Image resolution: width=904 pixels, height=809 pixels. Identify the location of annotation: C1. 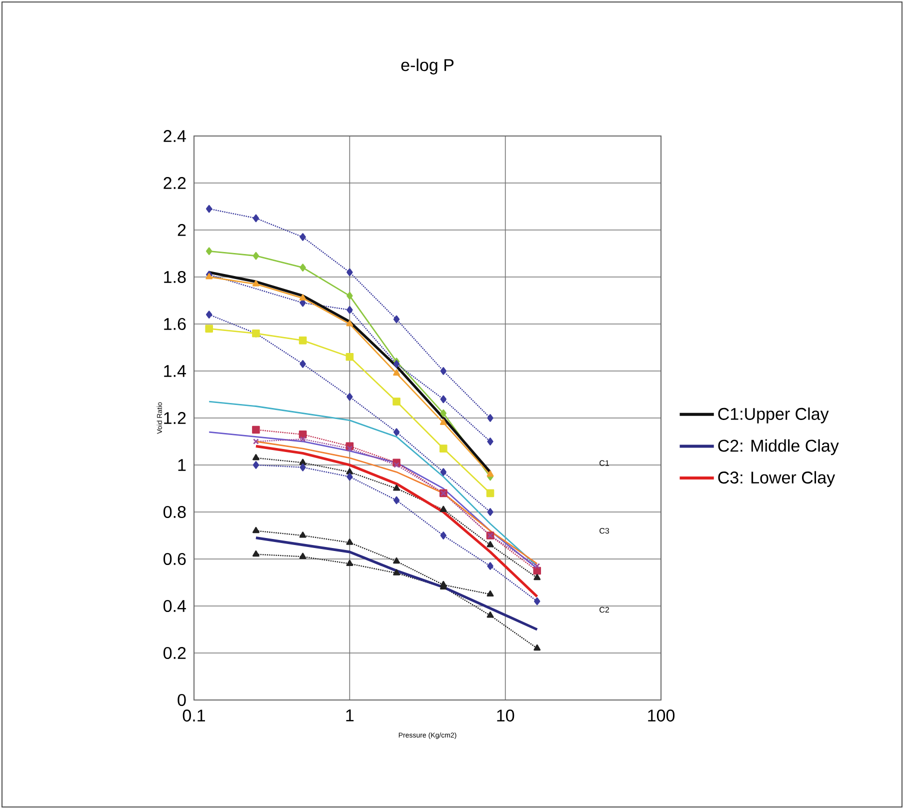
(604, 463).